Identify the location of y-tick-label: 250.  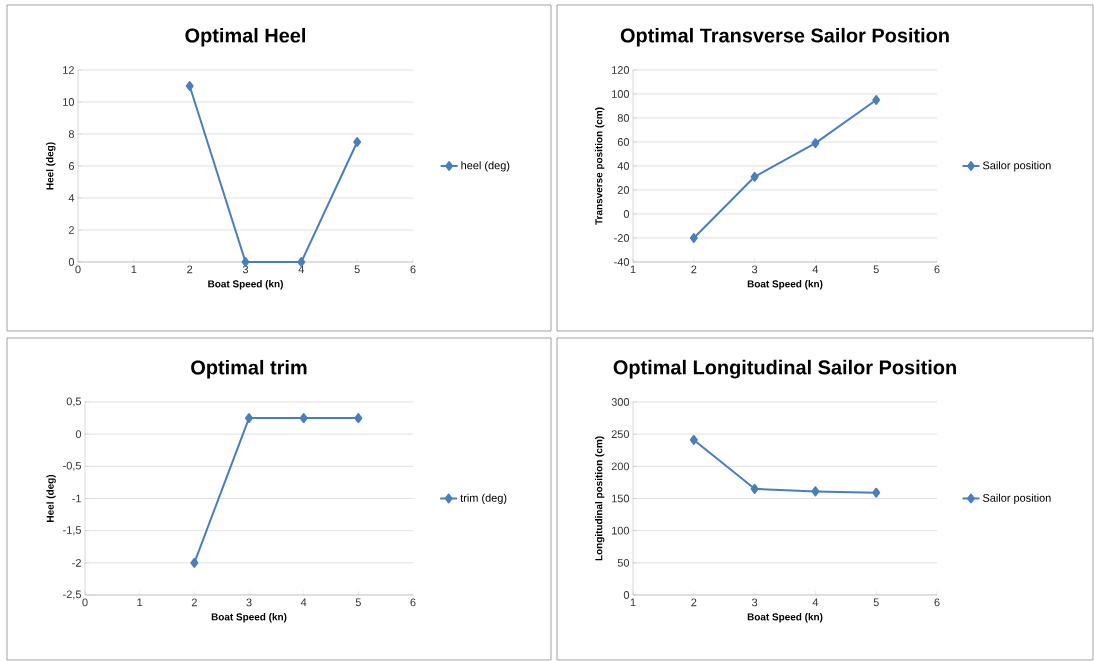
(620, 434).